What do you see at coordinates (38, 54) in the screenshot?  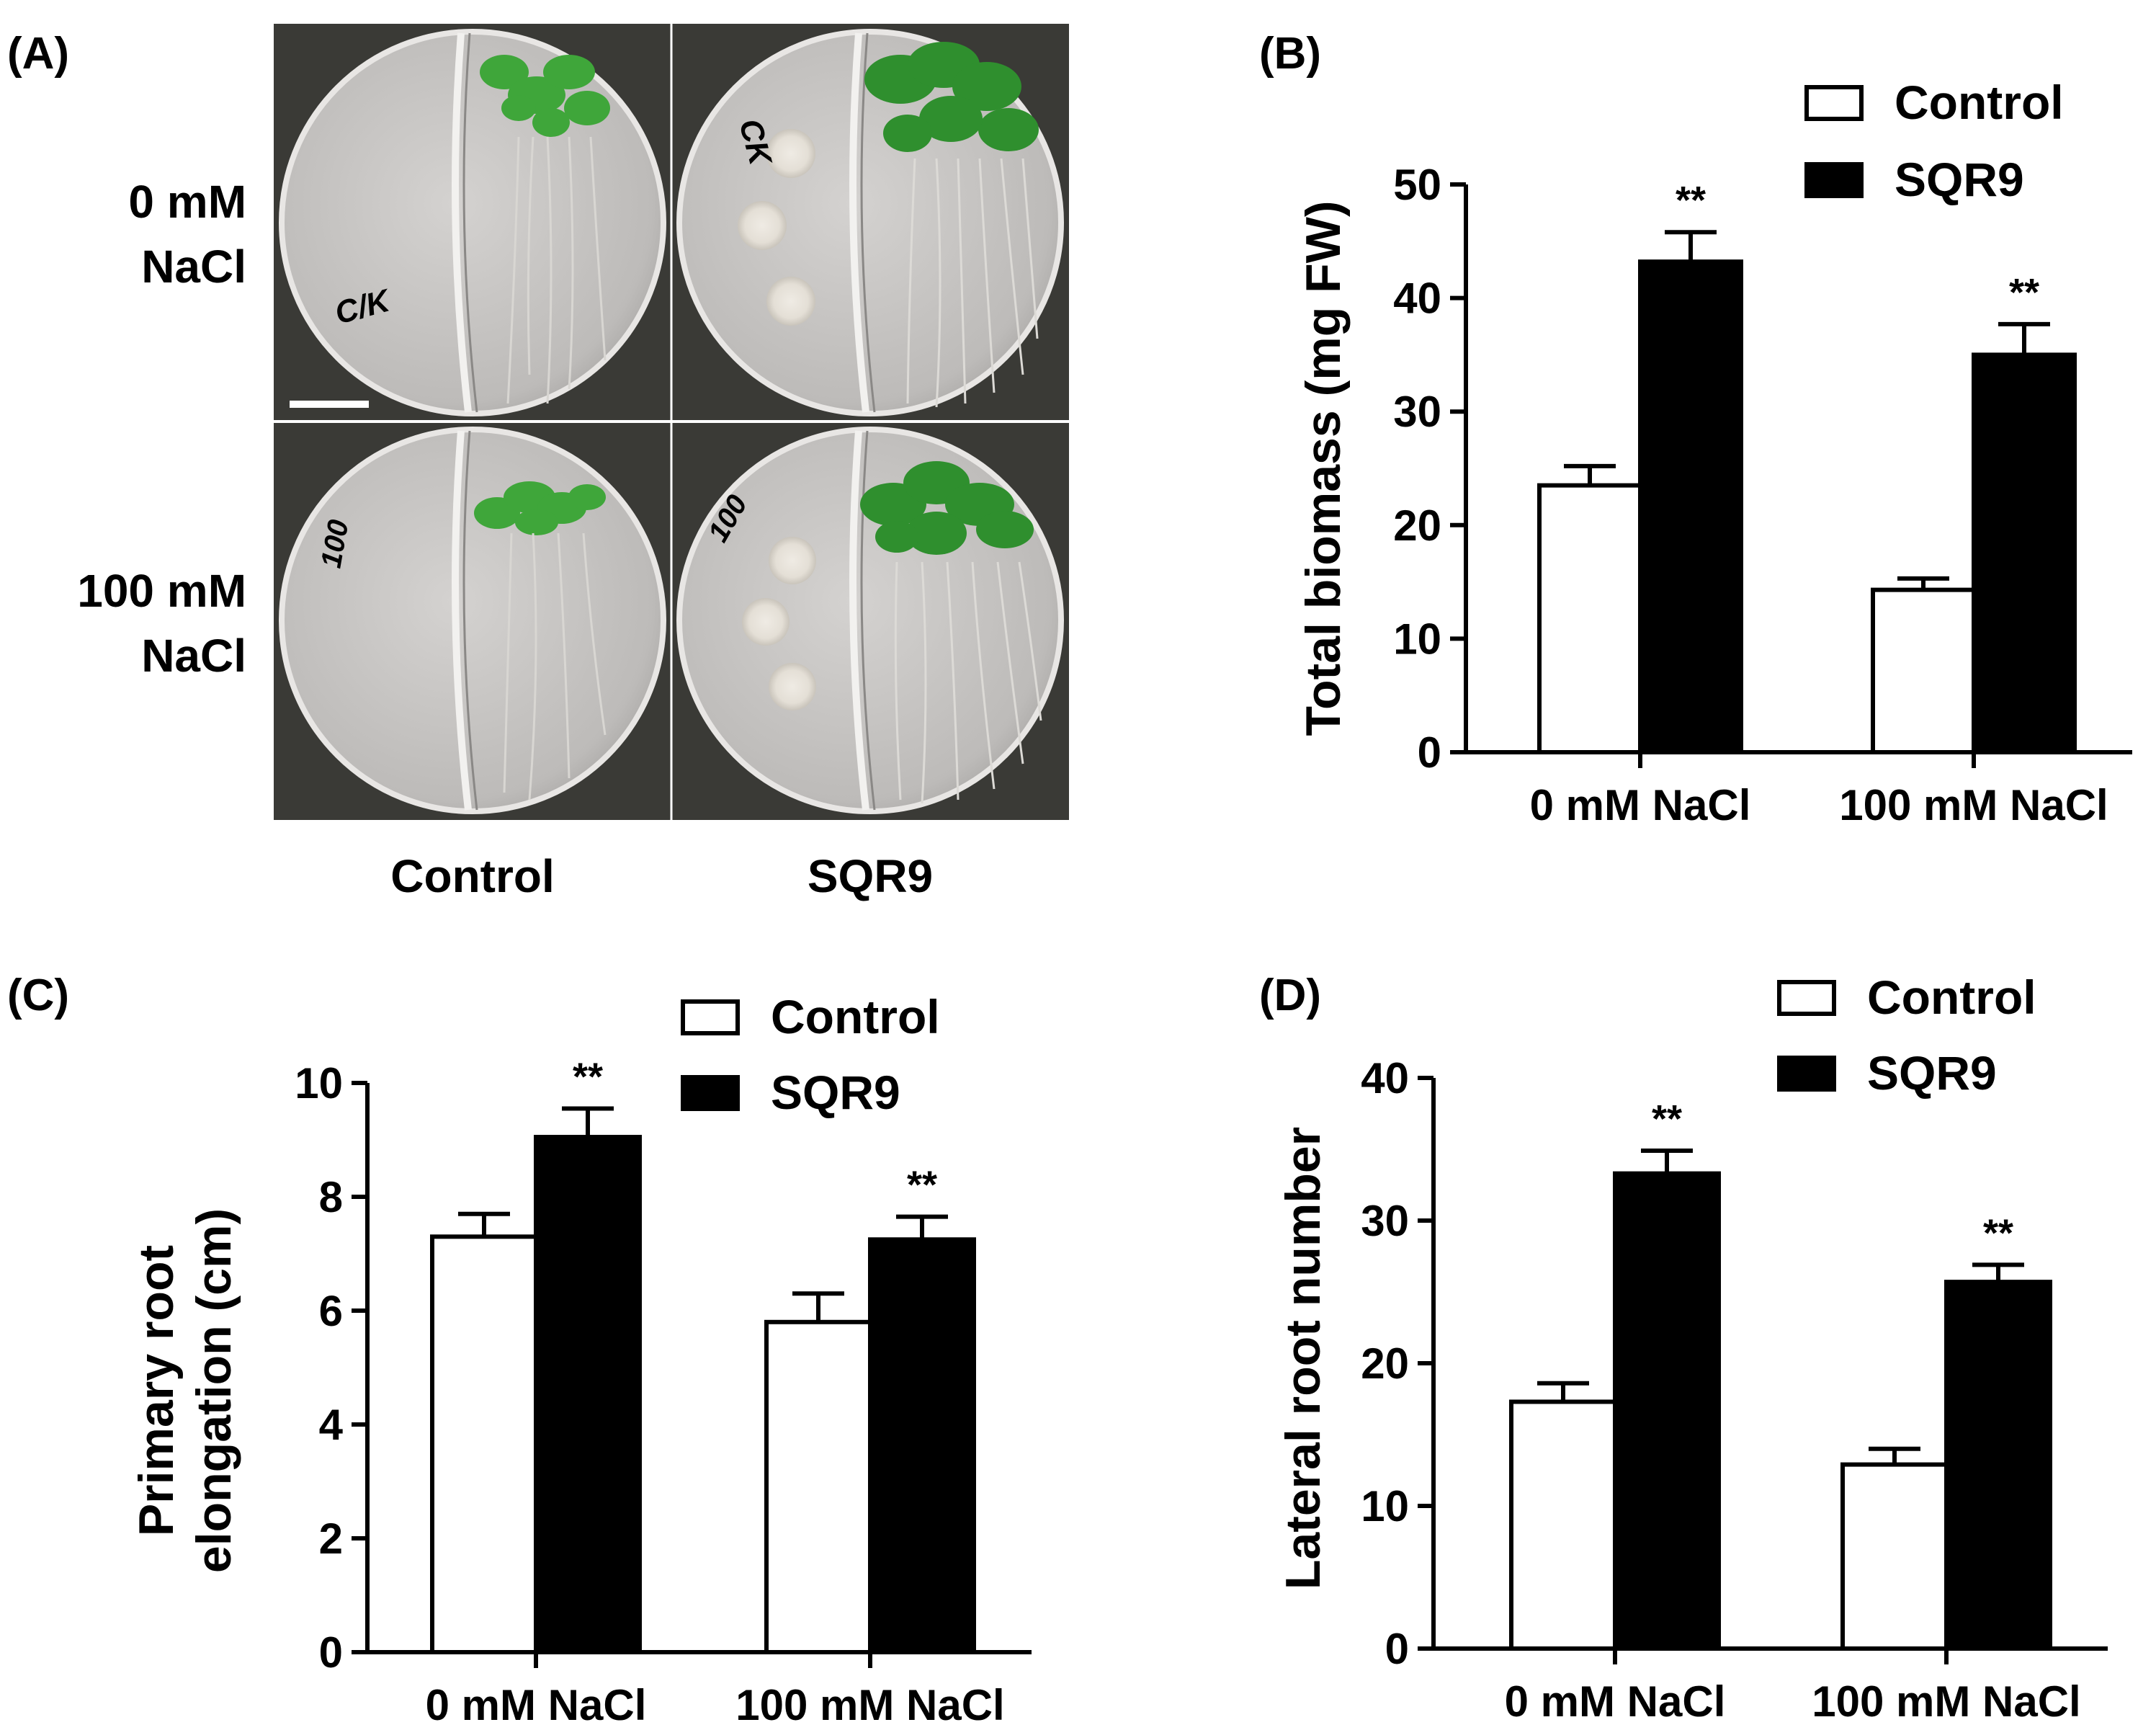 I see `panel-a-label: (A)` at bounding box center [38, 54].